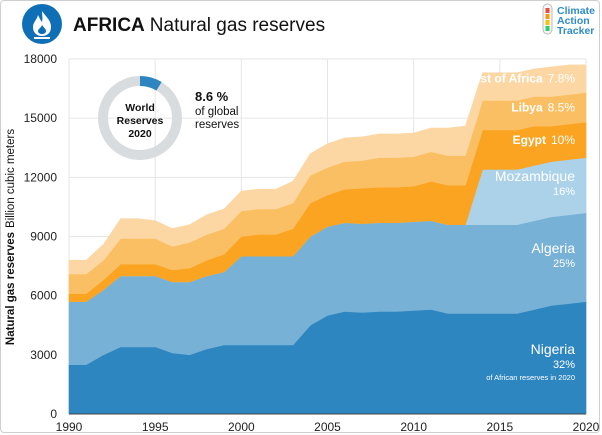 The width and height of the screenshot is (602, 435). I want to click on x-tick-label: 1990, so click(69, 427).